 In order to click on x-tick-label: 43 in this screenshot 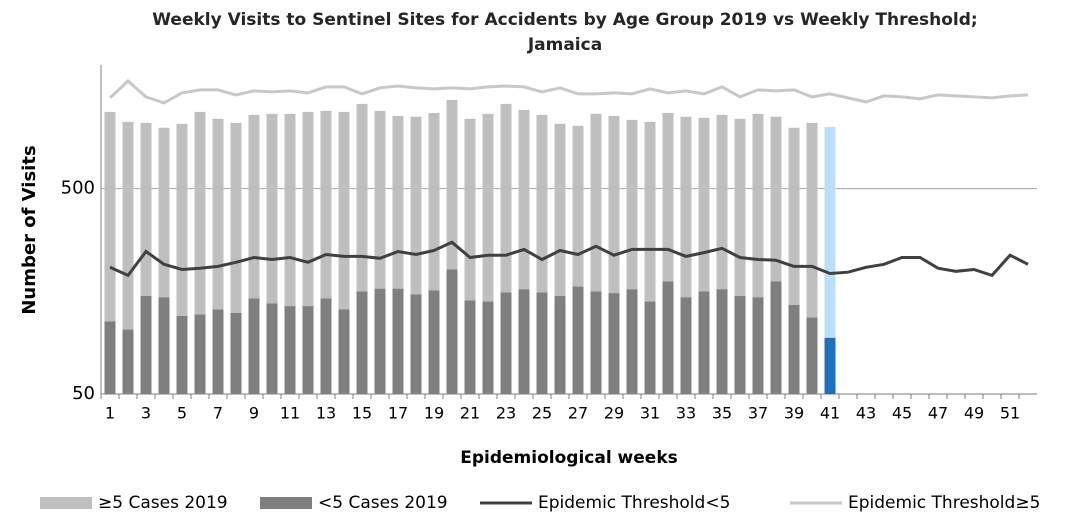, I will do `click(866, 413)`.